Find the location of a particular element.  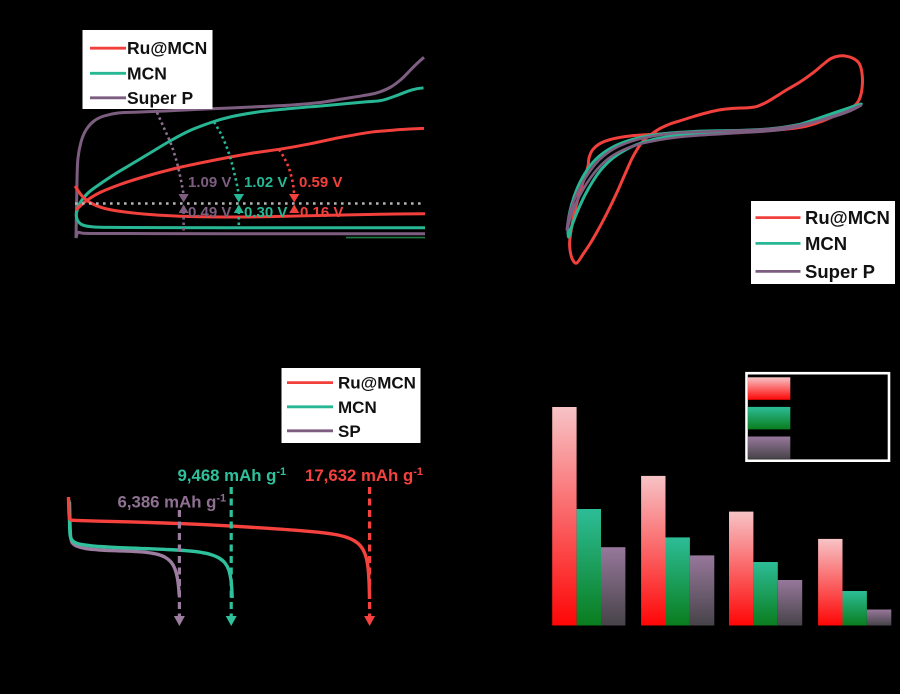

svg-text: 1.02 V is located at coordinates (265, 182).